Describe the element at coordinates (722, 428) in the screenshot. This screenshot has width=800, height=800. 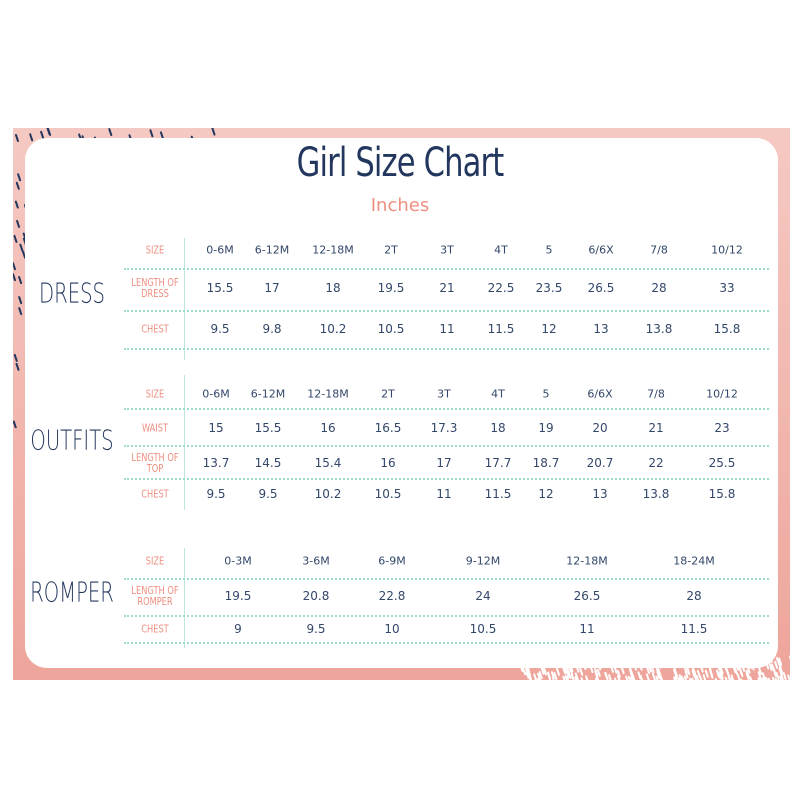
I see `value-cell: 23` at that location.